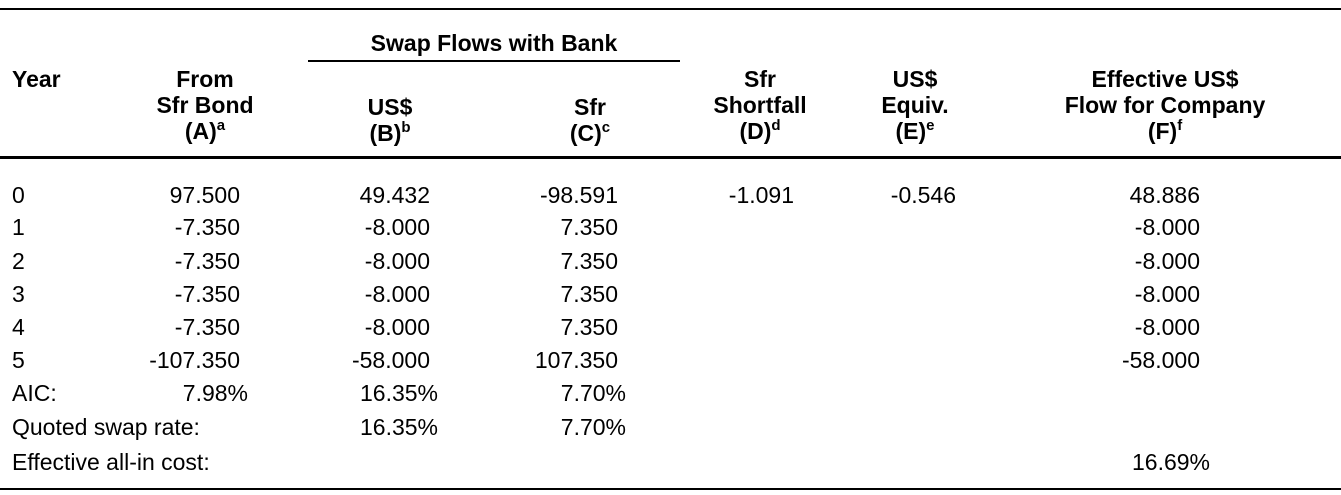  I want to click on aic-a: 7.98%, so click(215, 393).